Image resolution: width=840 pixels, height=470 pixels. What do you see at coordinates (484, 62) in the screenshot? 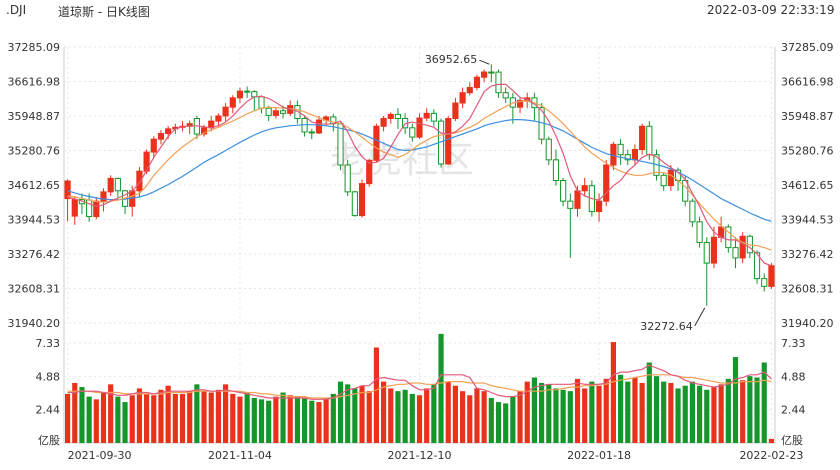
I see `high-annotation-leader` at bounding box center [484, 62].